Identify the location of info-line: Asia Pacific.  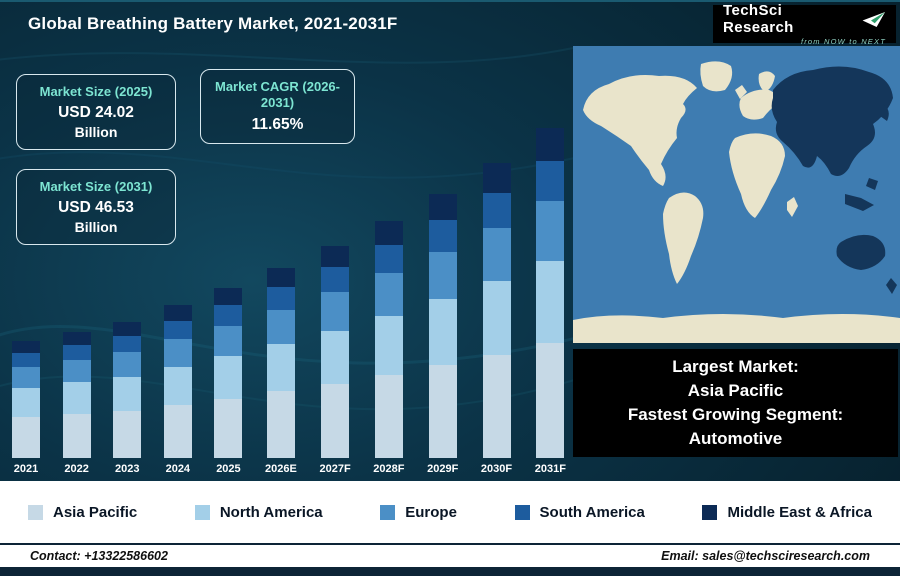
(735, 390).